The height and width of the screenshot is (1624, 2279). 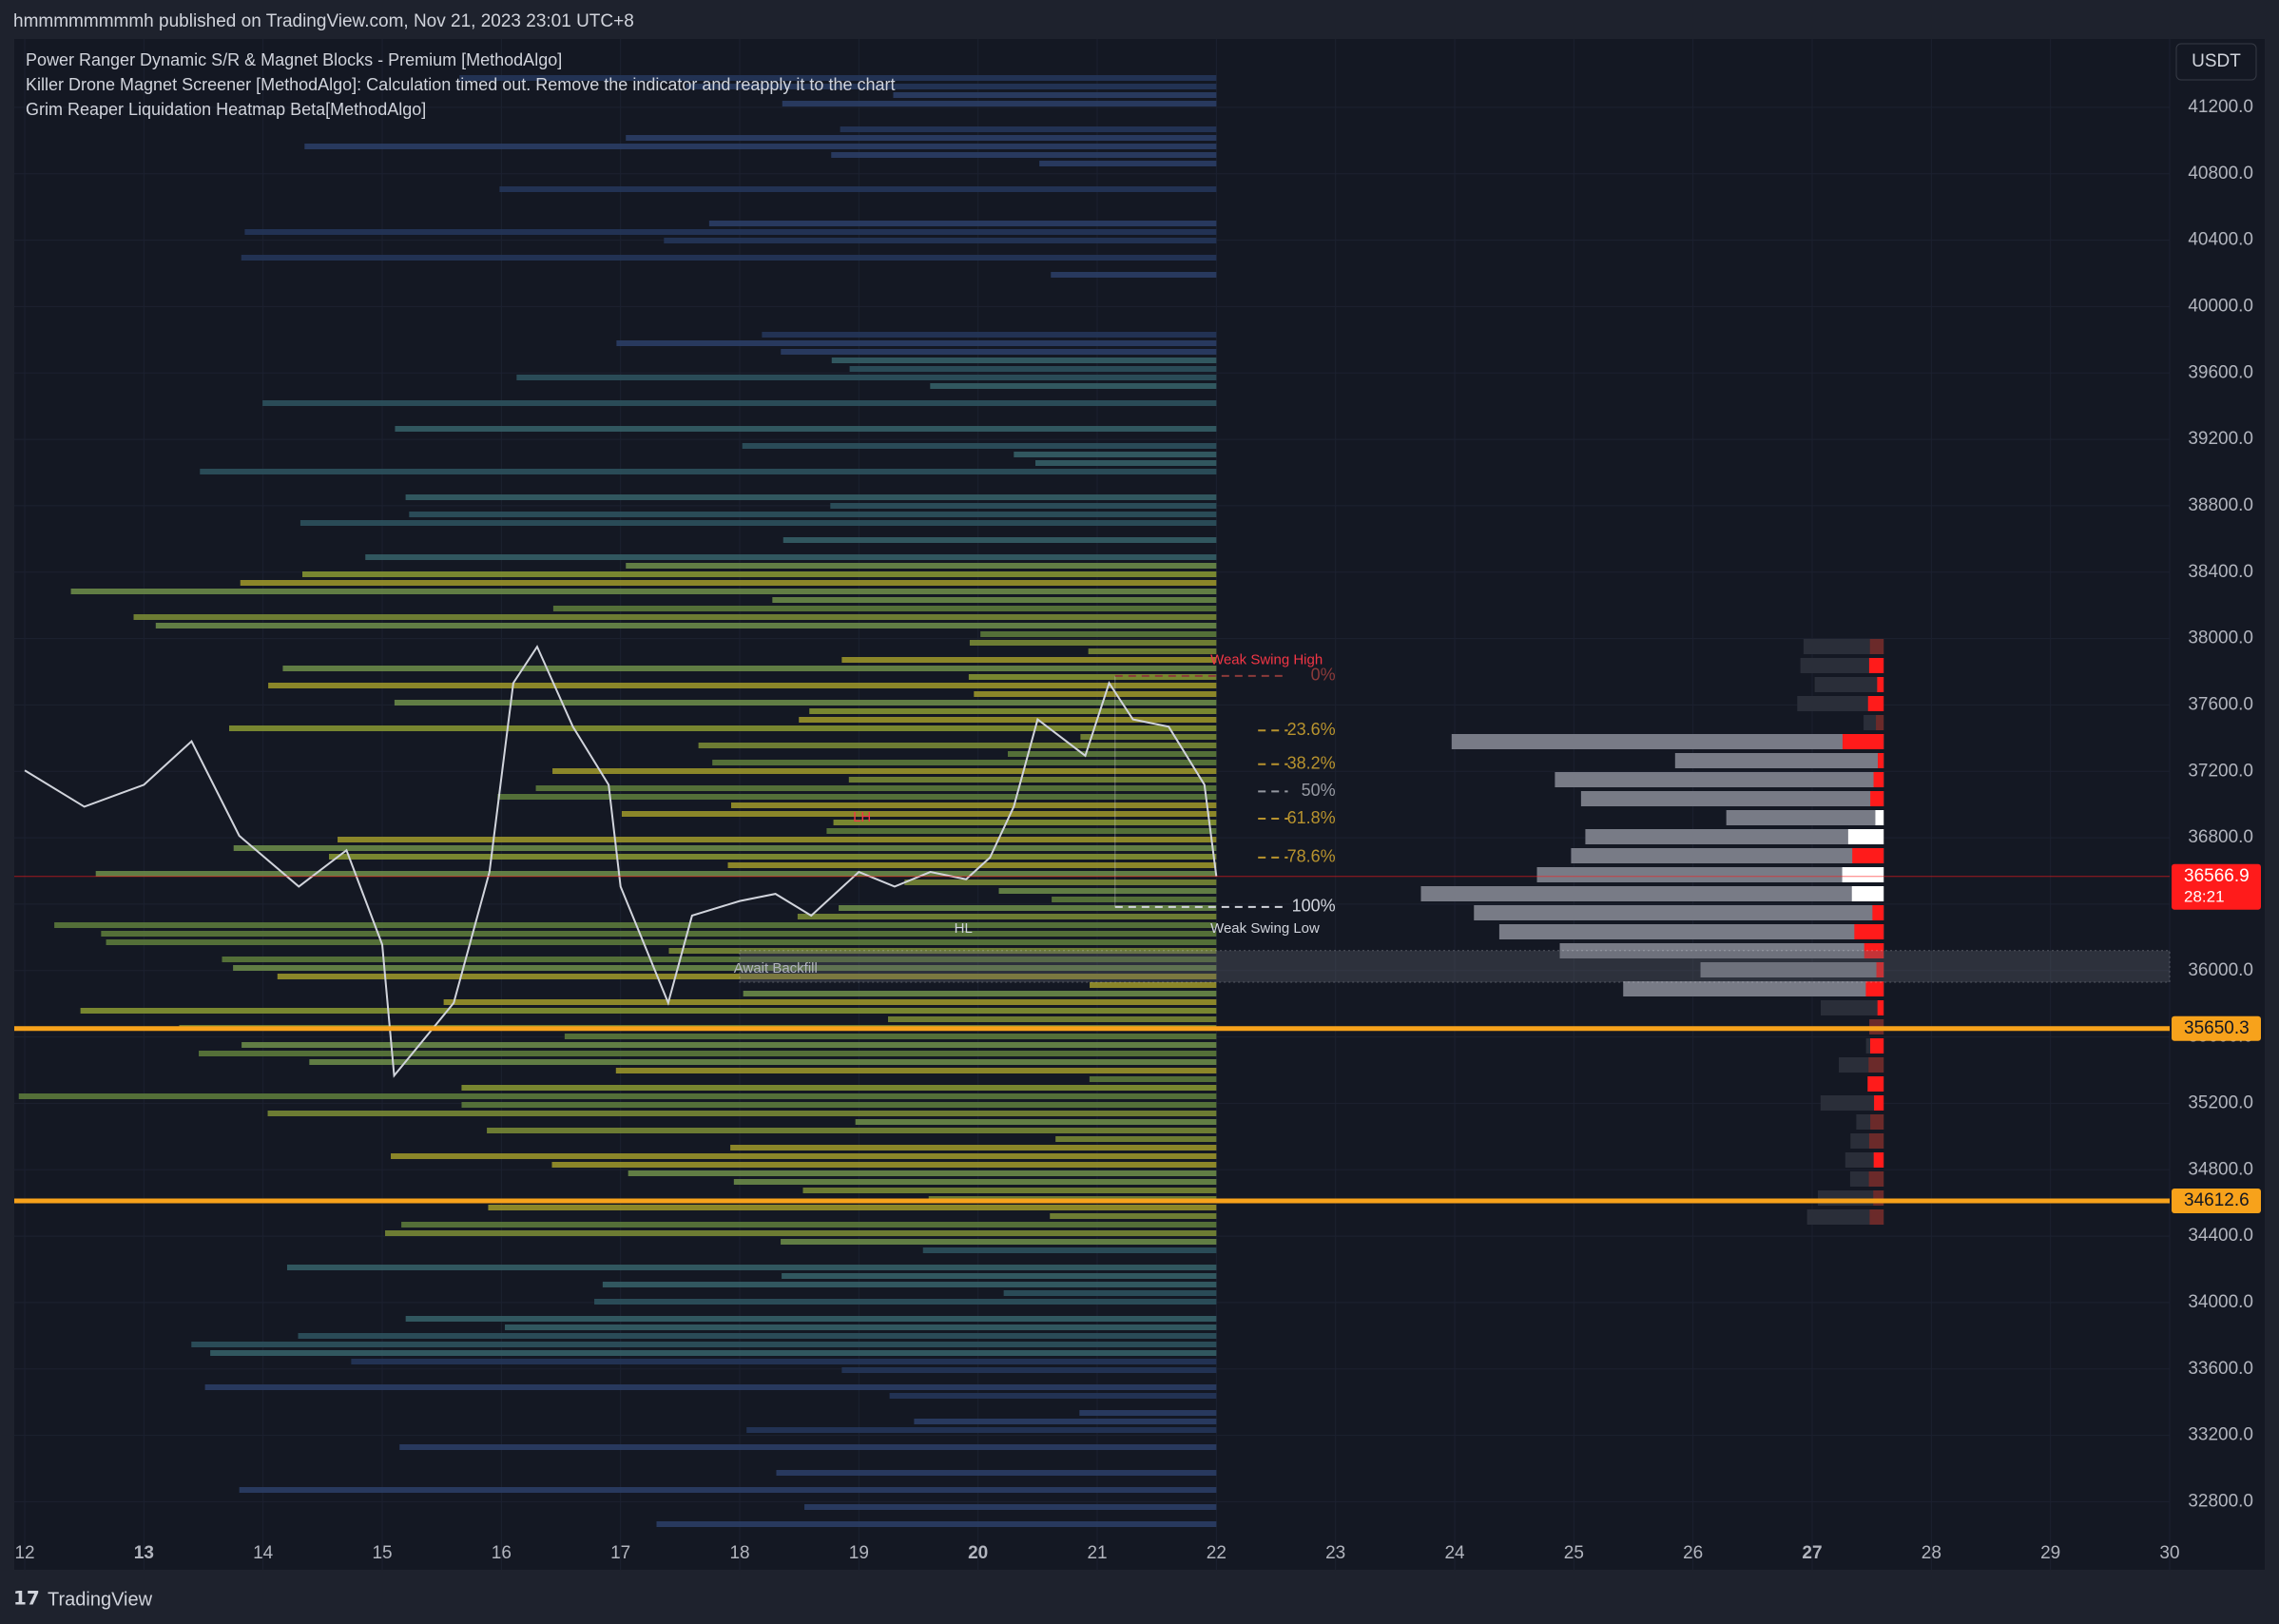 I want to click on y-tick-label: 37600.0, so click(x=2220, y=704).